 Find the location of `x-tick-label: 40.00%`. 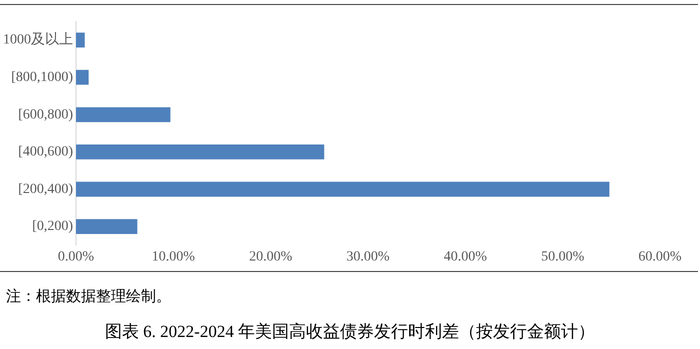

x-tick-label: 40.00% is located at coordinates (466, 256).